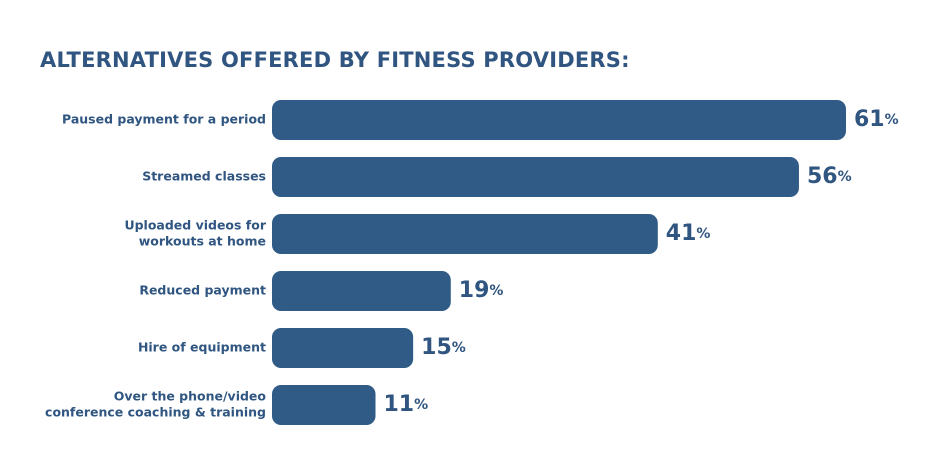 This screenshot has height=464, width=931. I want to click on category-label-3: Reduced payment, so click(202, 290).